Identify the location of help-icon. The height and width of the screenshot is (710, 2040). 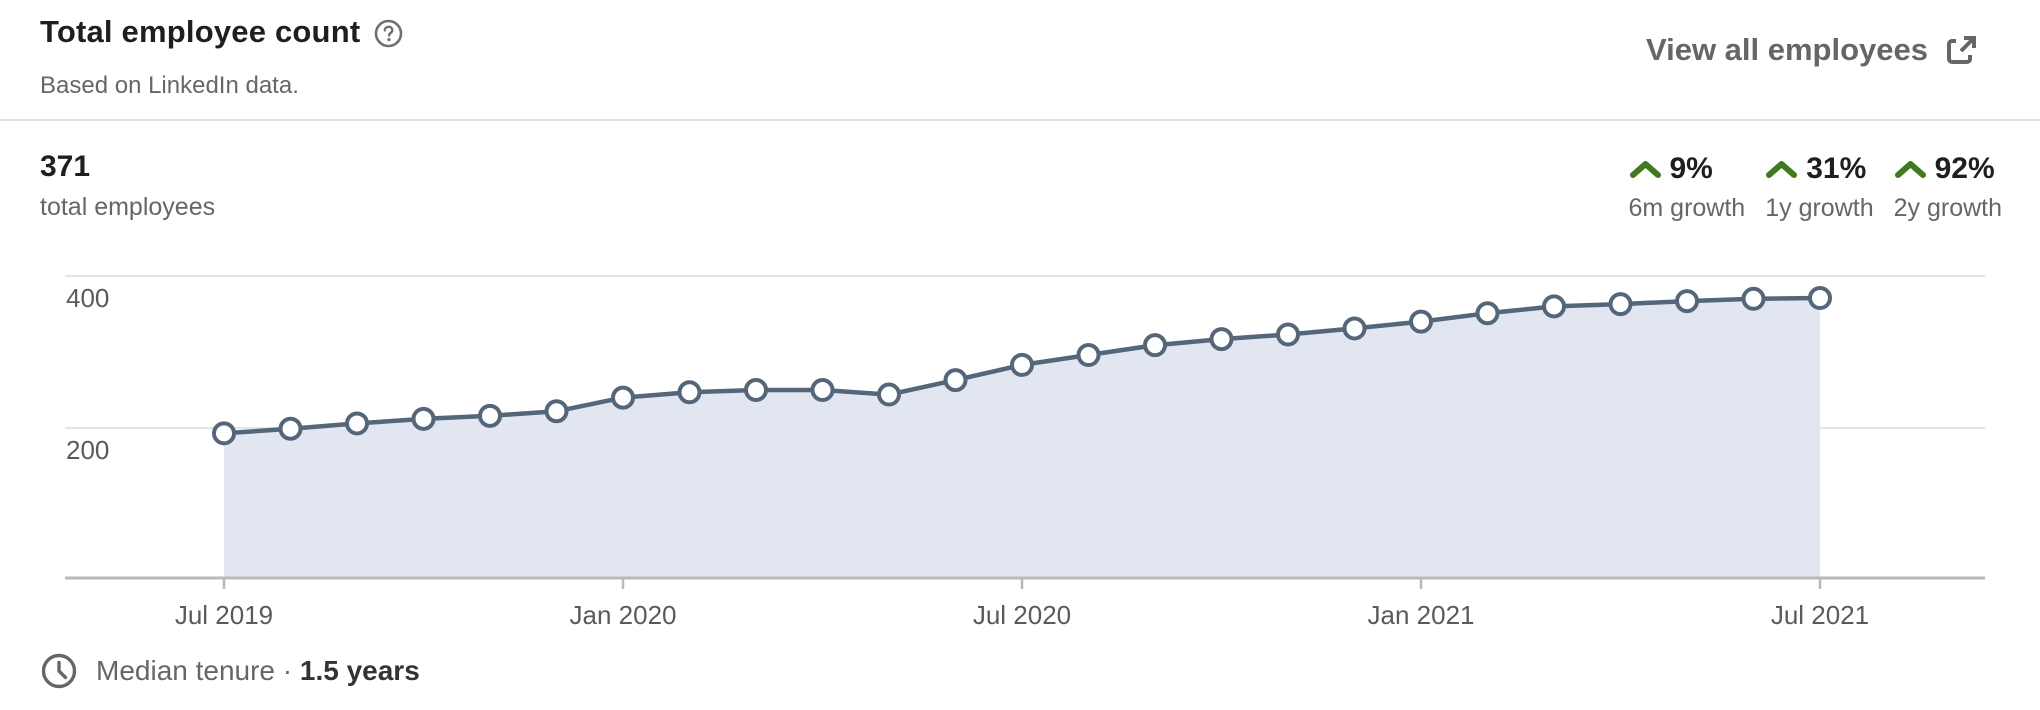
(388, 33).